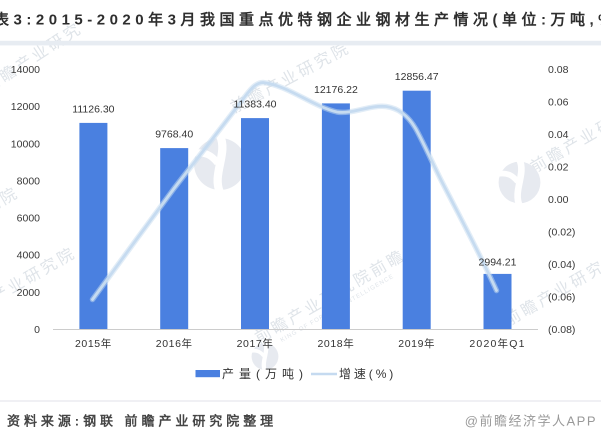 Image resolution: width=601 pixels, height=441 pixels. What do you see at coordinates (561, 233) in the screenshot?
I see `svg-text: (0.02)` at bounding box center [561, 233].